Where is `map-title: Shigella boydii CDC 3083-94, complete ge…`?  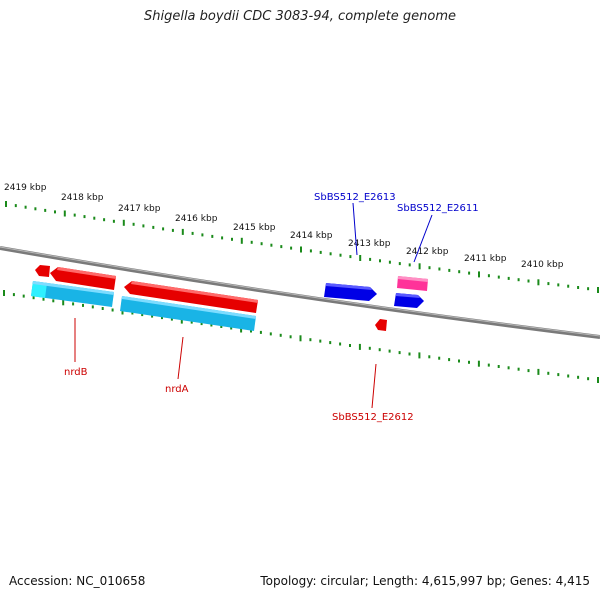 map-title: Shigella boydii CDC 3083-94, complete ge… is located at coordinates (300, 16).